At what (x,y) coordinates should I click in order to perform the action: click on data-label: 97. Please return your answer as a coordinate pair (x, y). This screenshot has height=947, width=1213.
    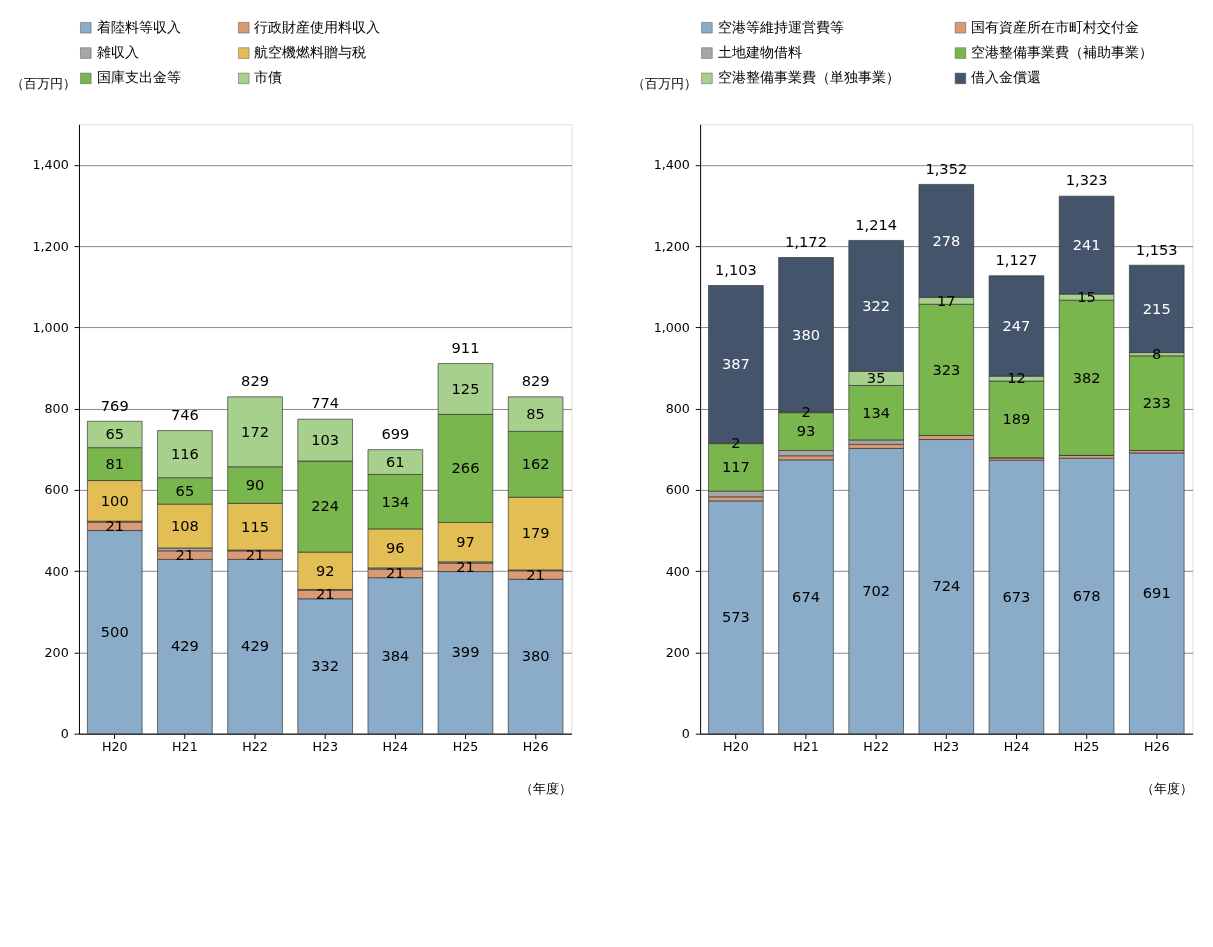
    Looking at the image, I should click on (465, 541).